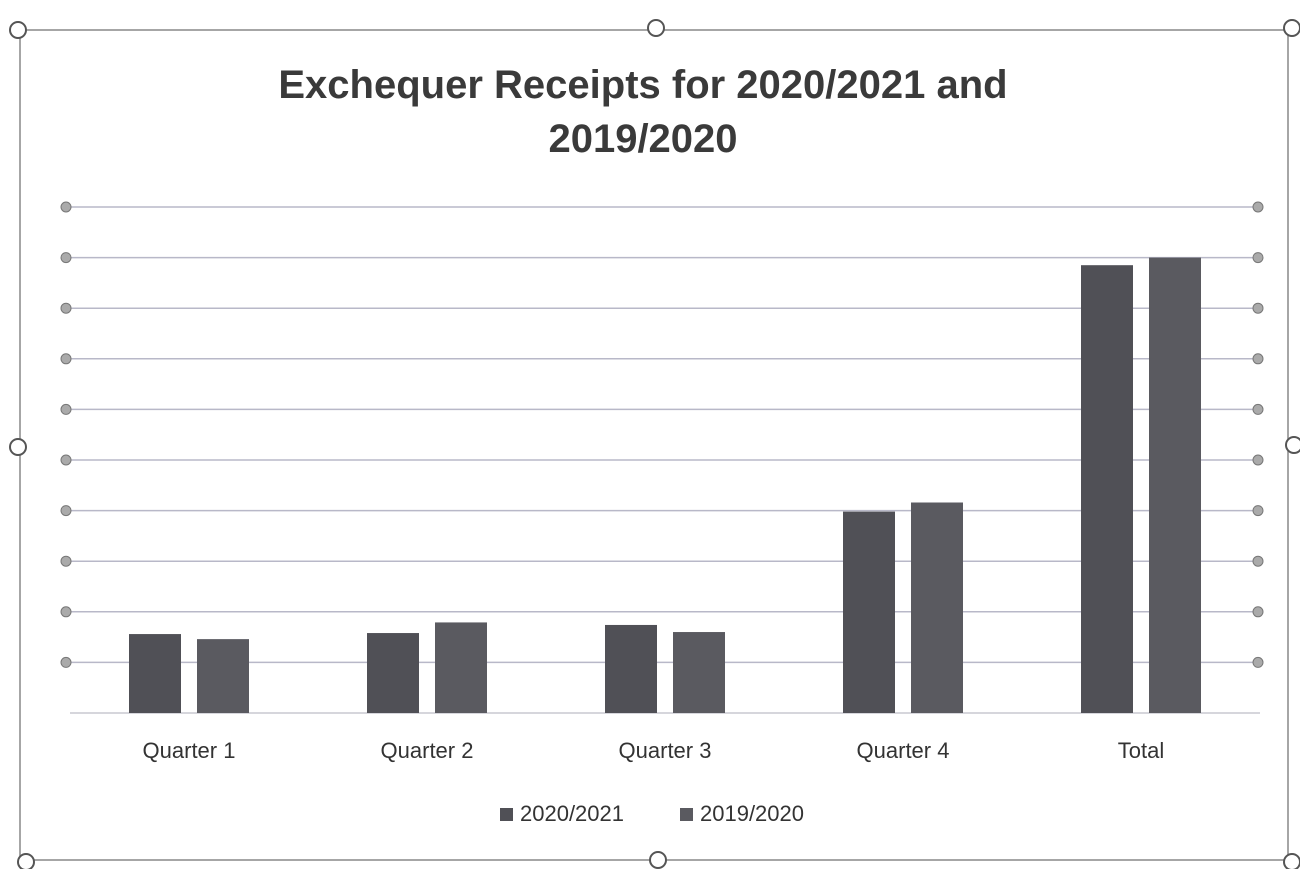  Describe the element at coordinates (572, 813) in the screenshot. I see `legend-label: 2020/2021` at that location.